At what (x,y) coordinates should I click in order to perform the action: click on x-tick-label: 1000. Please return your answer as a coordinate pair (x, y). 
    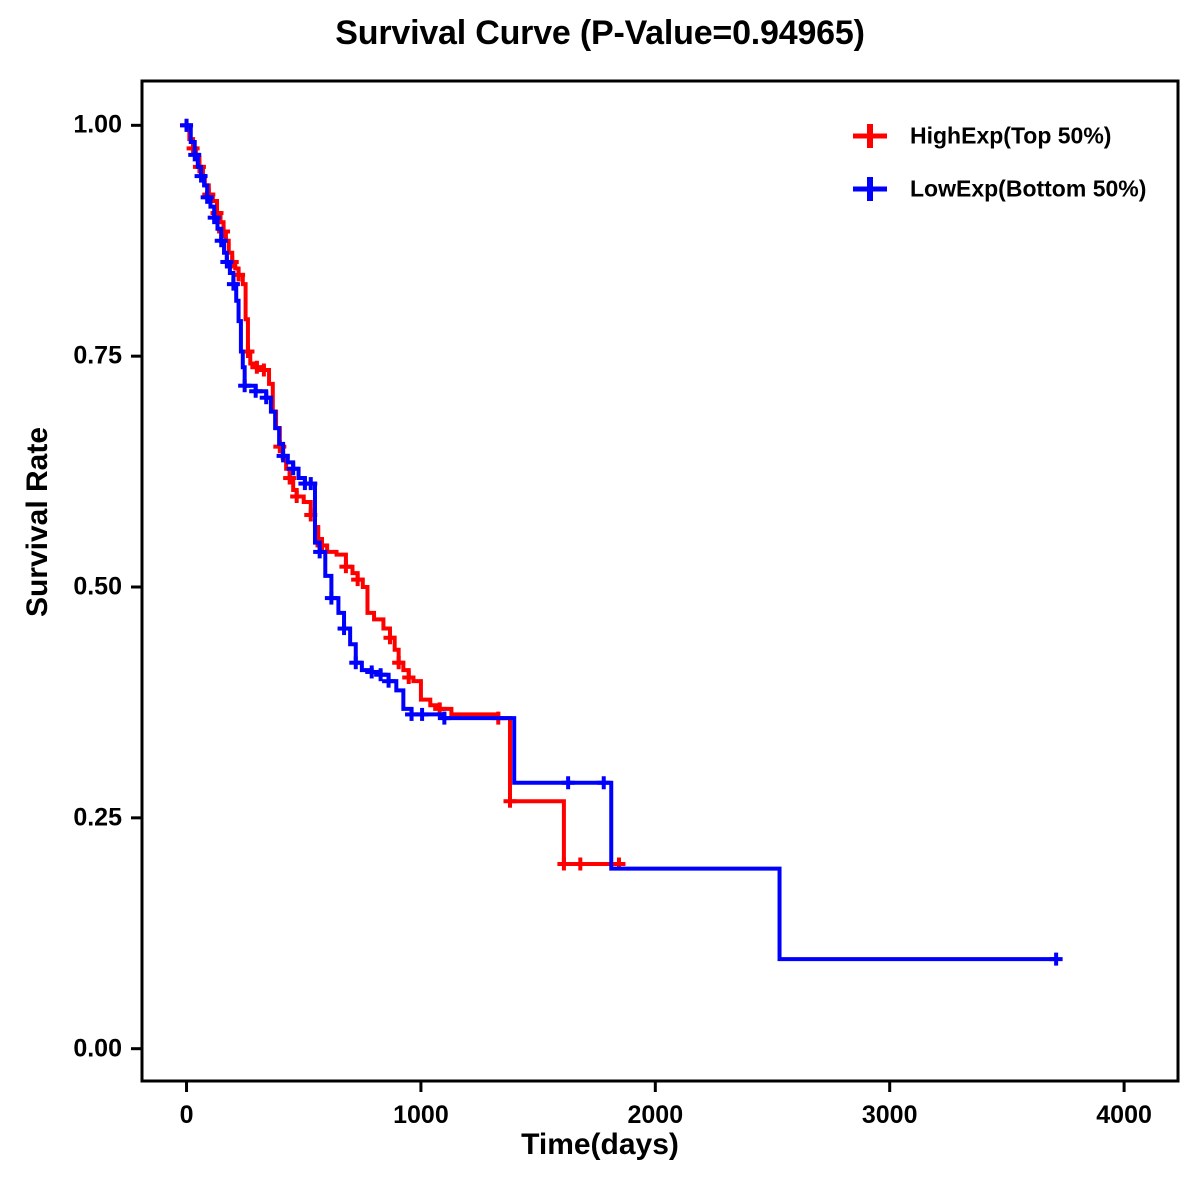
    Looking at the image, I should click on (421, 1115).